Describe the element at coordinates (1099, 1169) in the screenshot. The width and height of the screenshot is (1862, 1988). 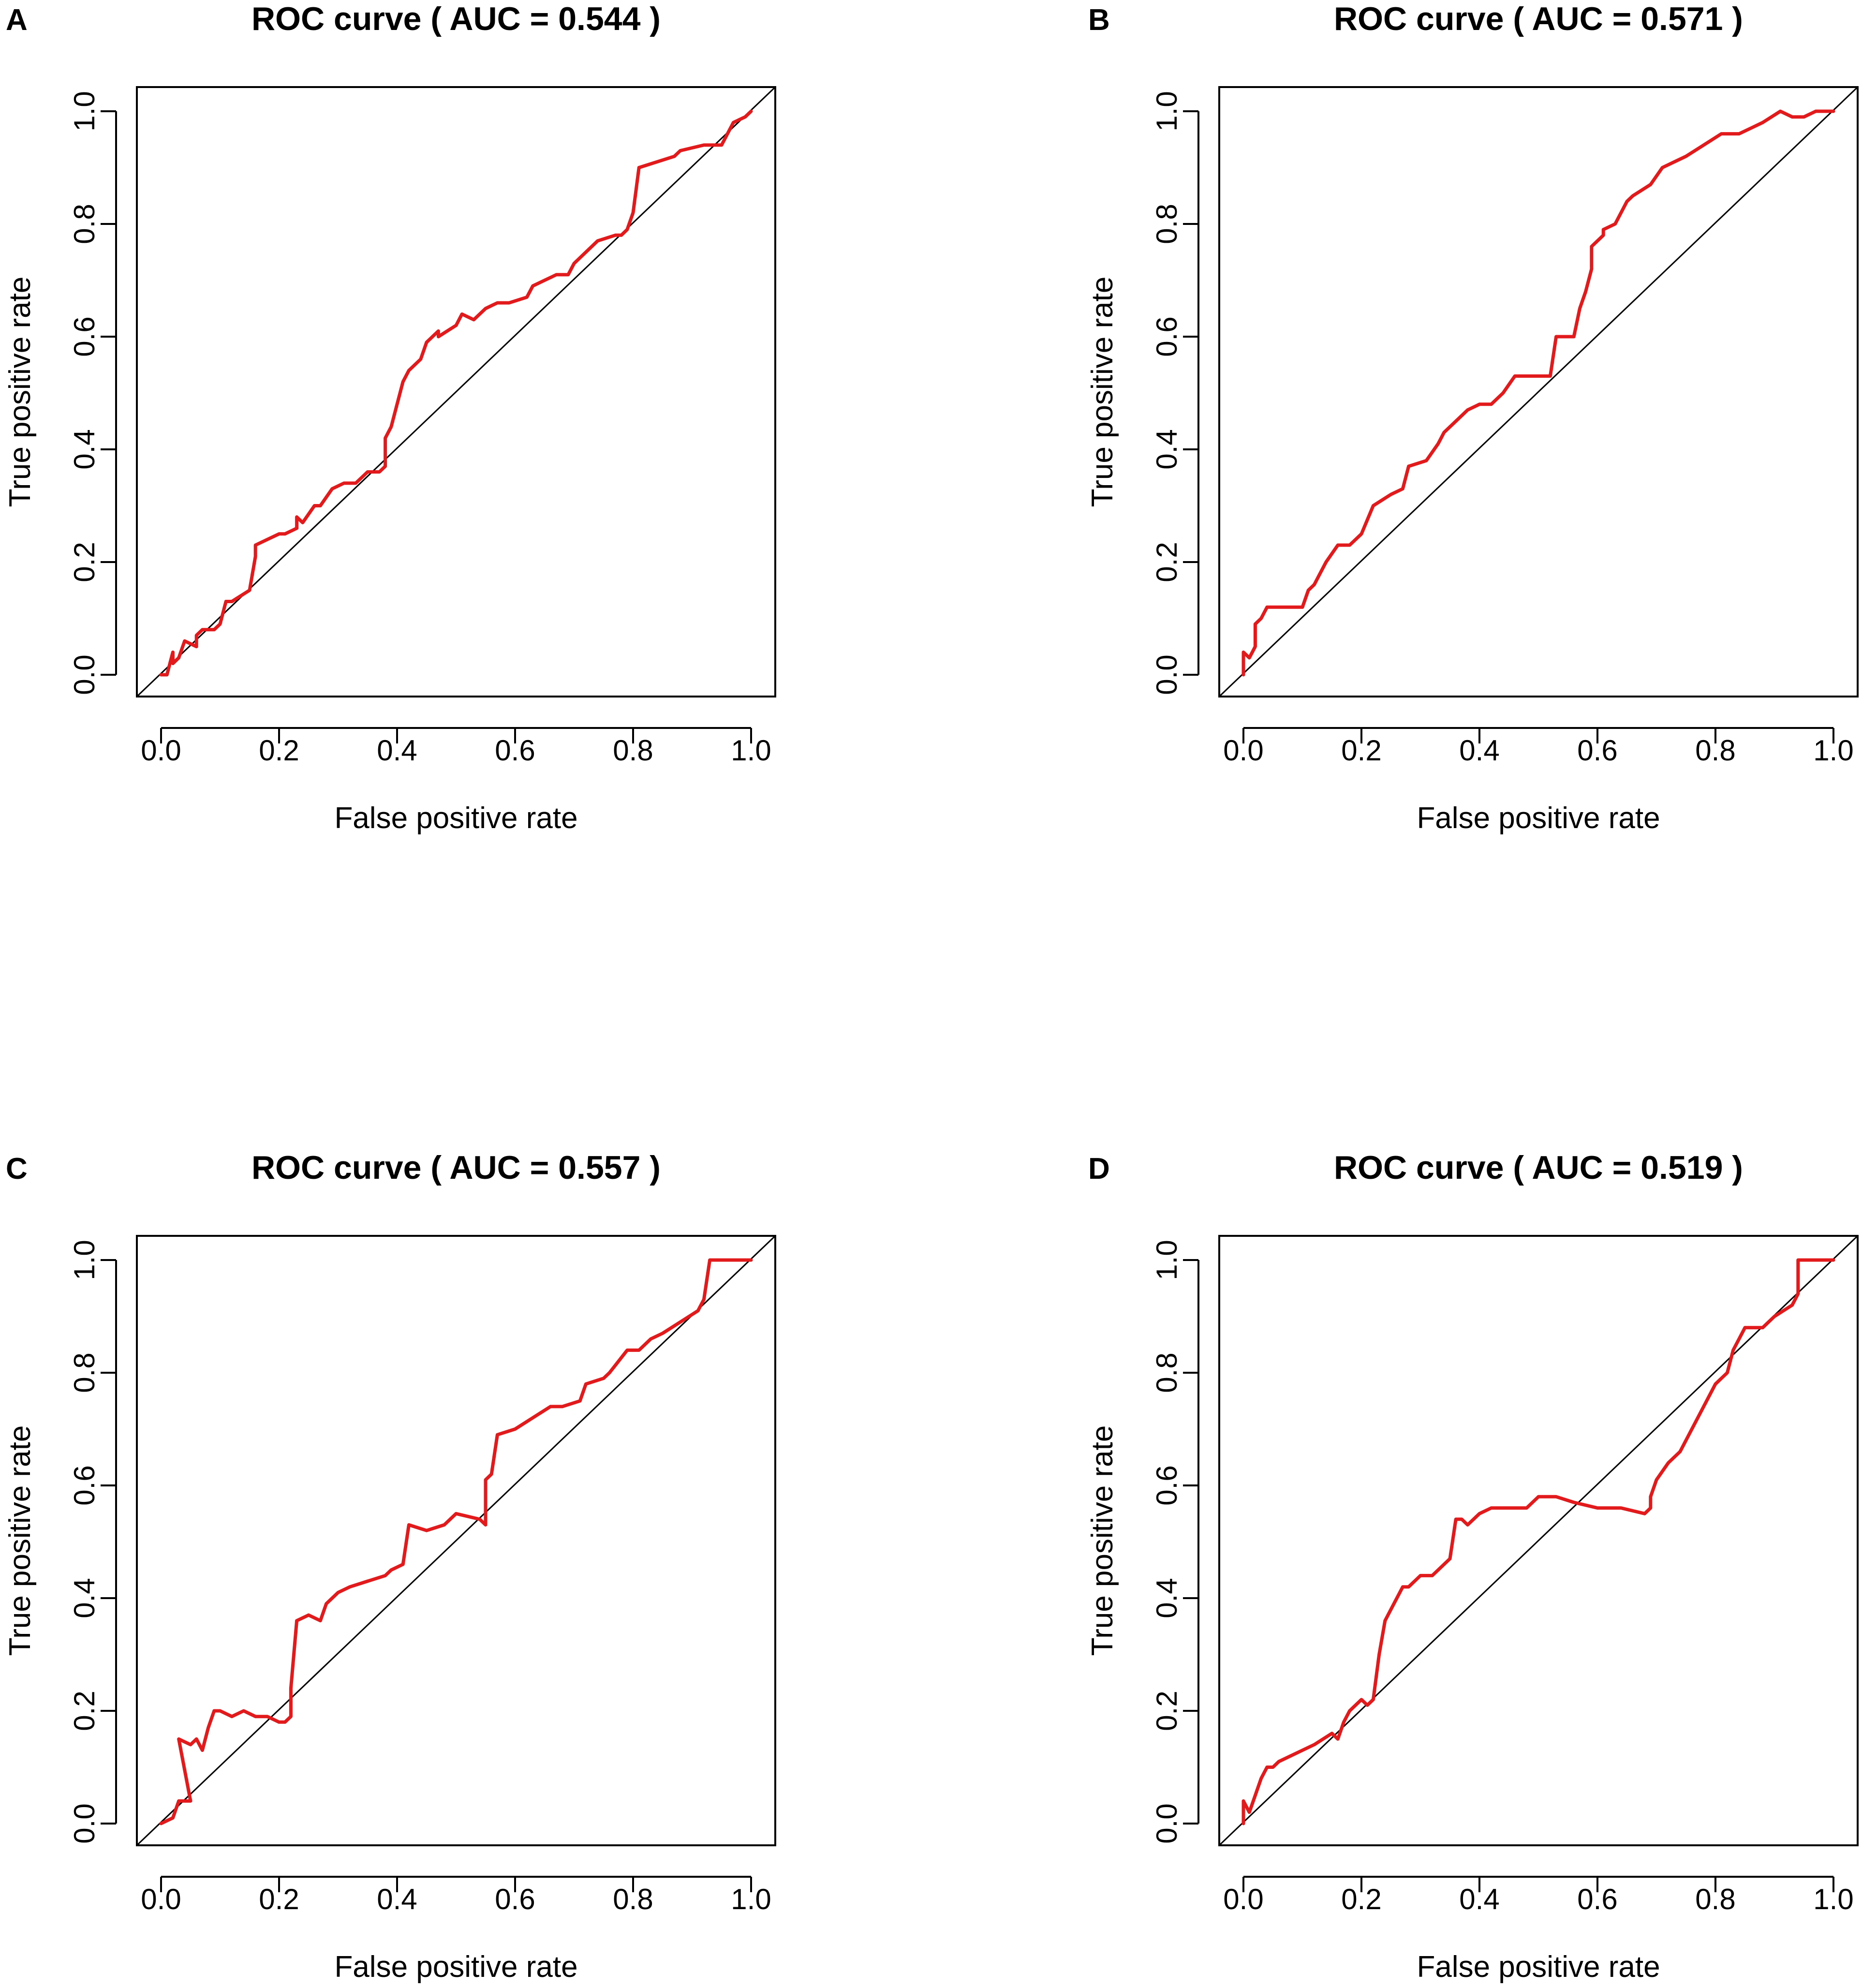
I see `panel-letter: D` at that location.